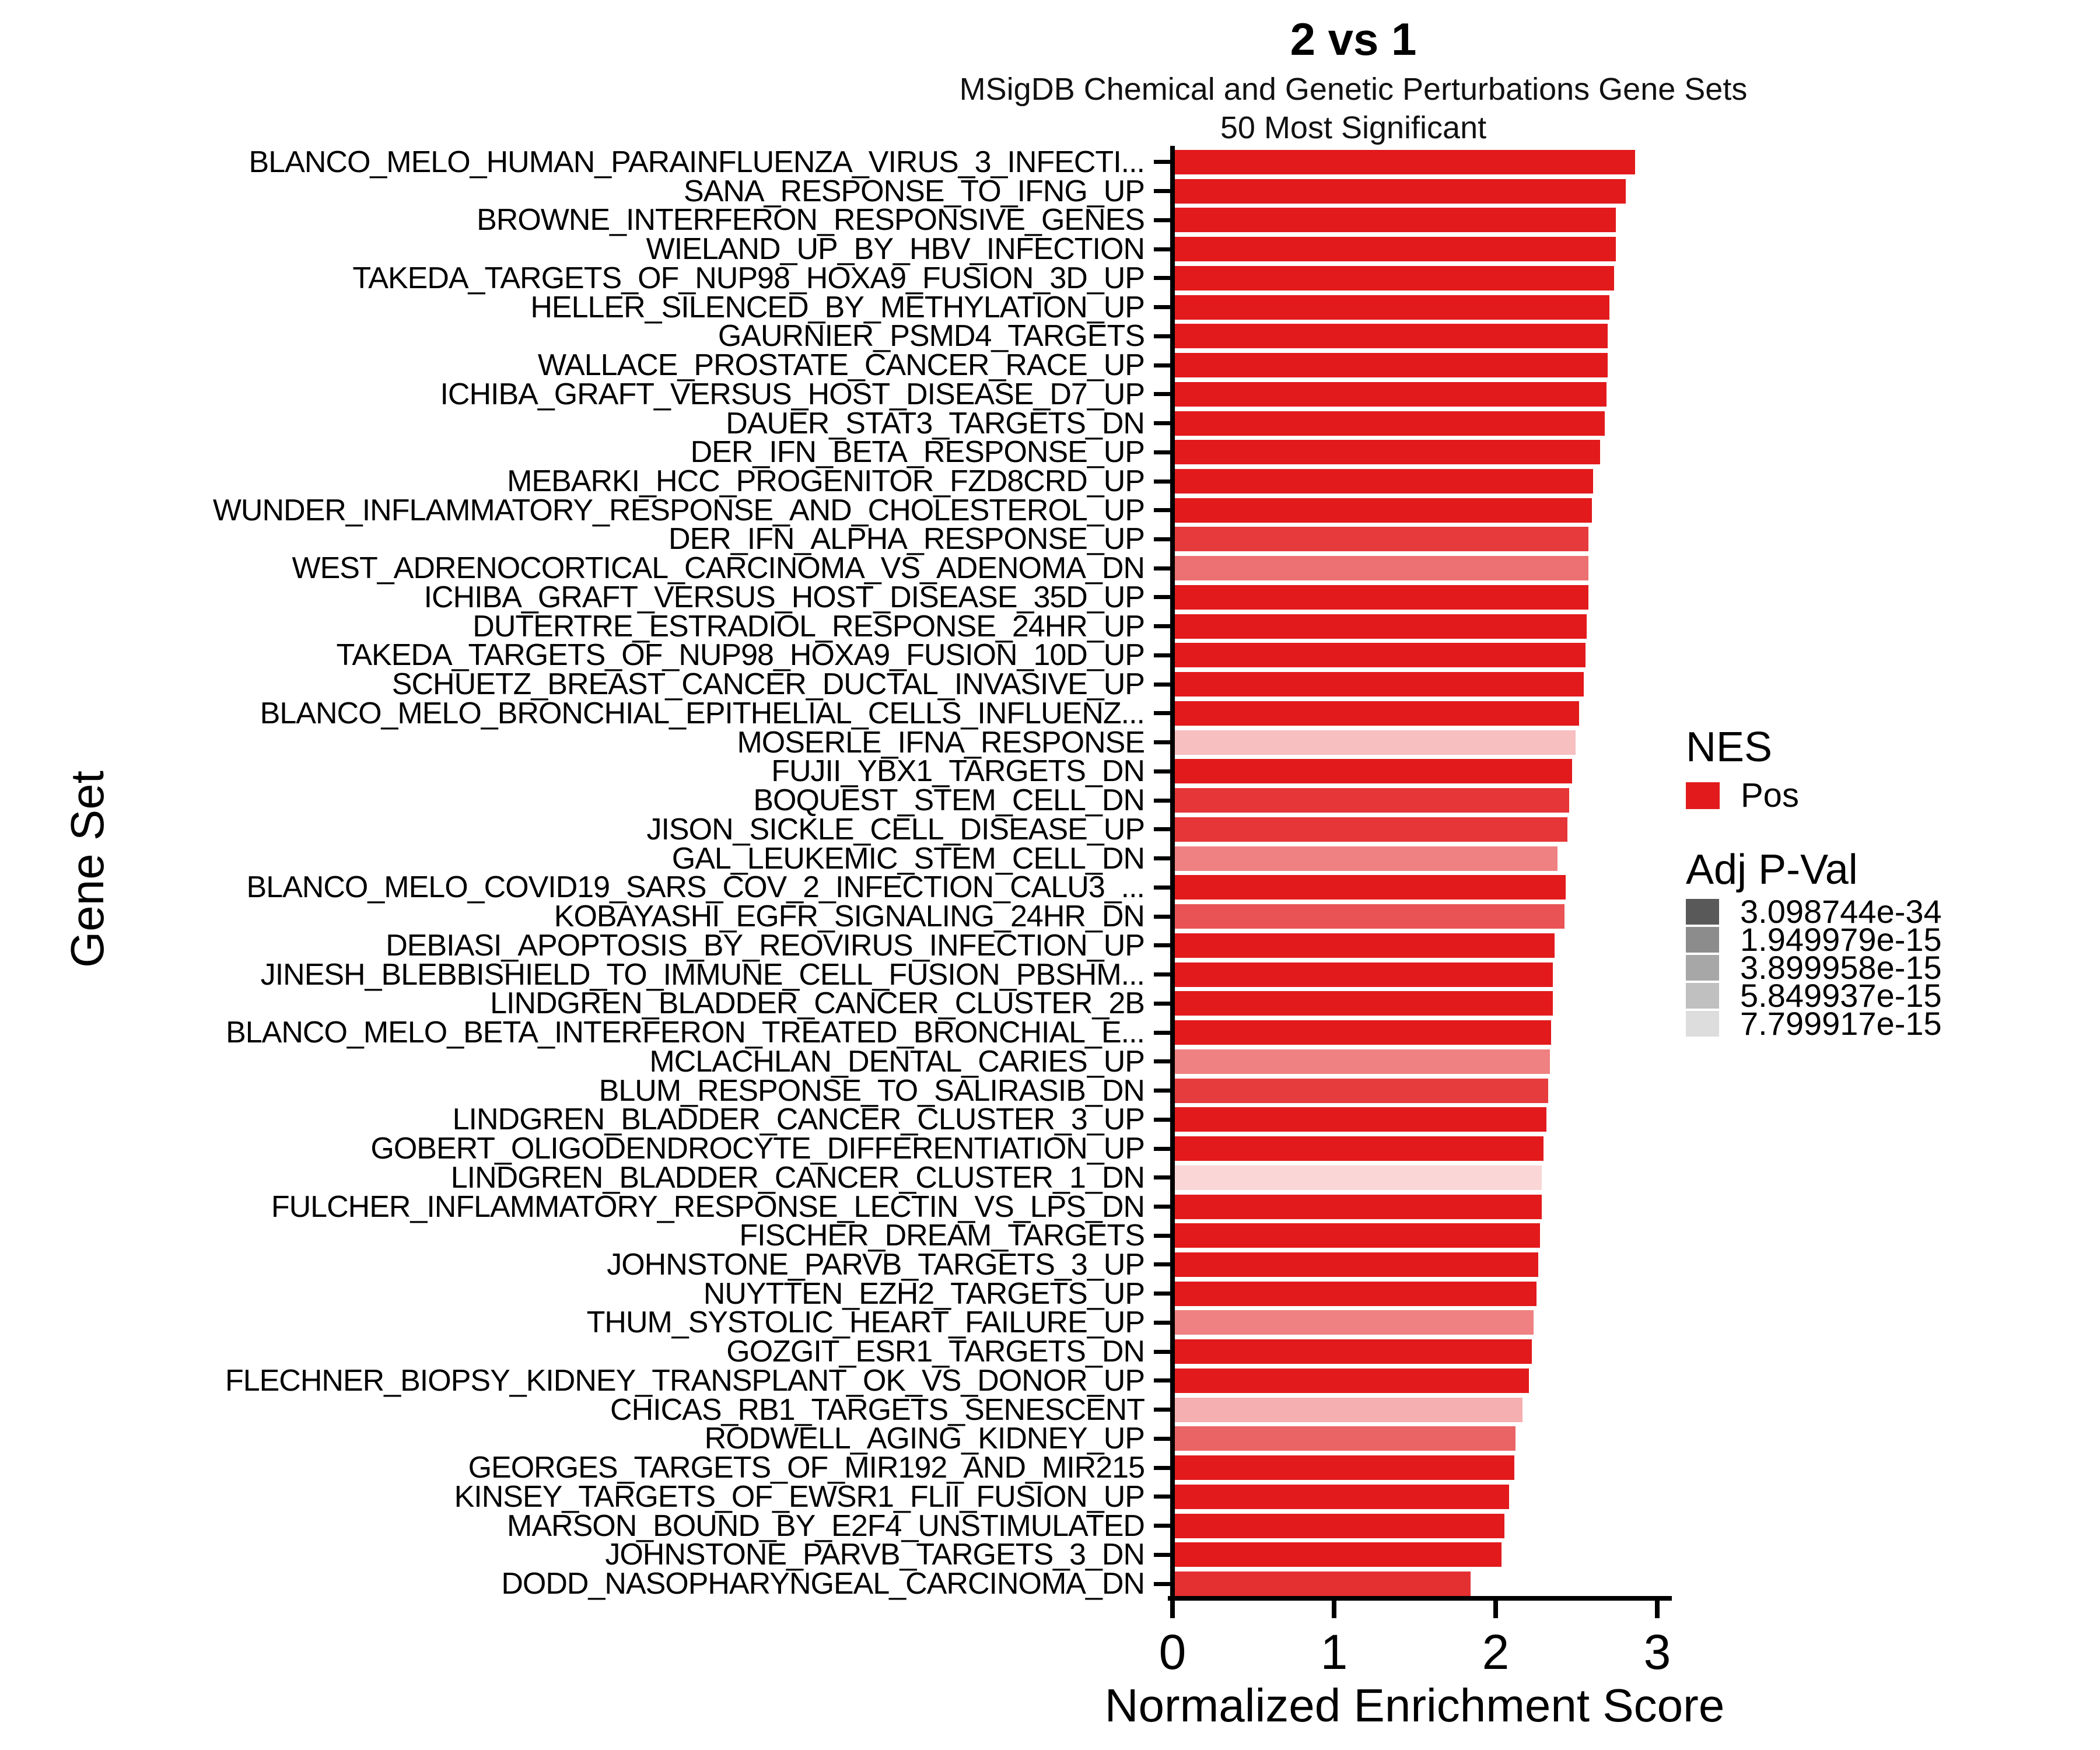 This screenshot has height=1750, width=2100. Describe the element at coordinates (1657, 1652) in the screenshot. I see `x-axis-tick-label: 3` at that location.